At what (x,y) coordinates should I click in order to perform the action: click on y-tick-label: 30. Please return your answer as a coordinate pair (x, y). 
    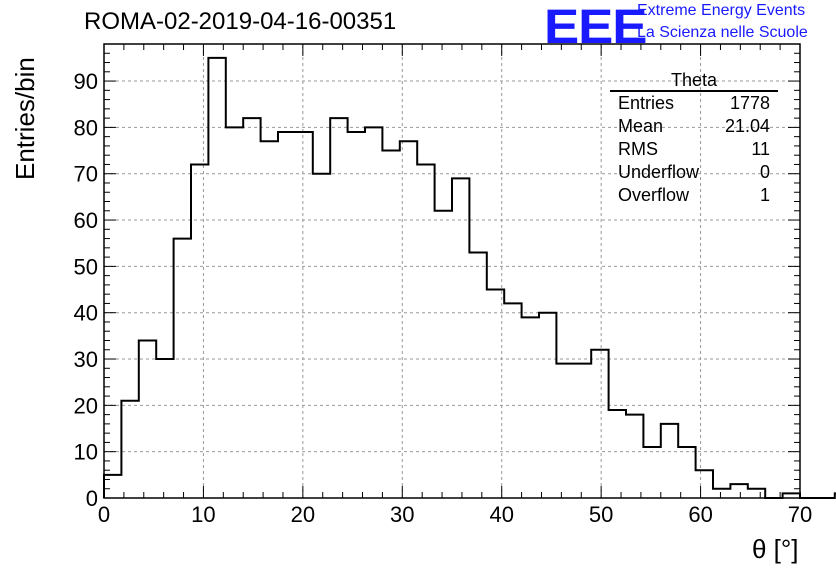
    Looking at the image, I should click on (86, 359).